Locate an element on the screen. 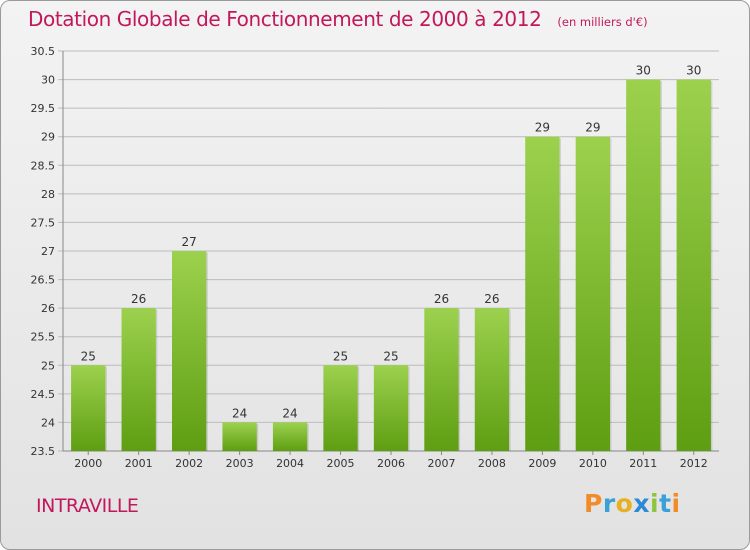  data-label: 27 is located at coordinates (189, 242).